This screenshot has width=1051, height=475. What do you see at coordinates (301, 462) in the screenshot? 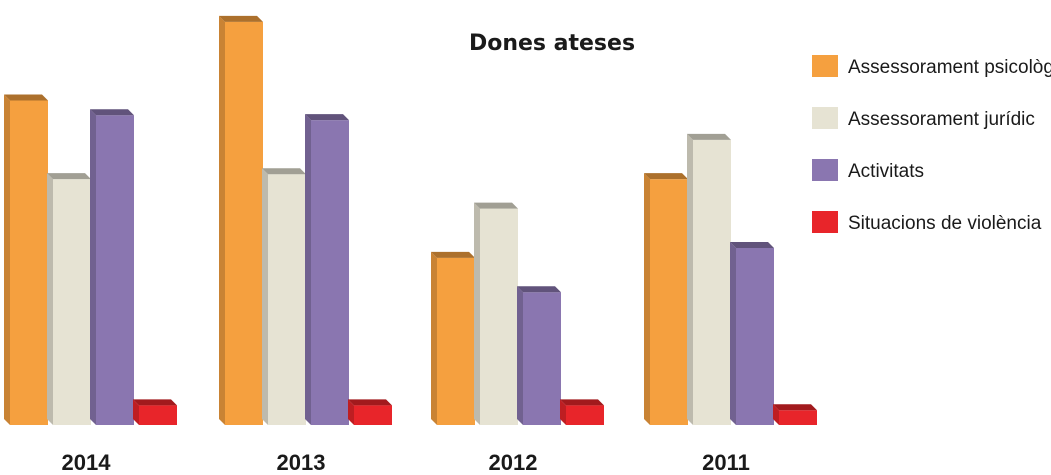
I see `year-label-2013: 2013` at bounding box center [301, 462].